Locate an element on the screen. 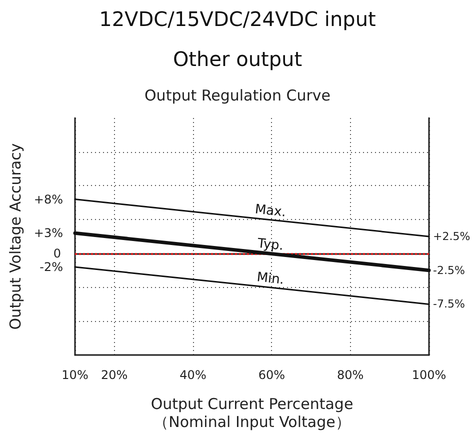 This screenshot has width=475, height=436. data-label: +8% is located at coordinates (48, 199).